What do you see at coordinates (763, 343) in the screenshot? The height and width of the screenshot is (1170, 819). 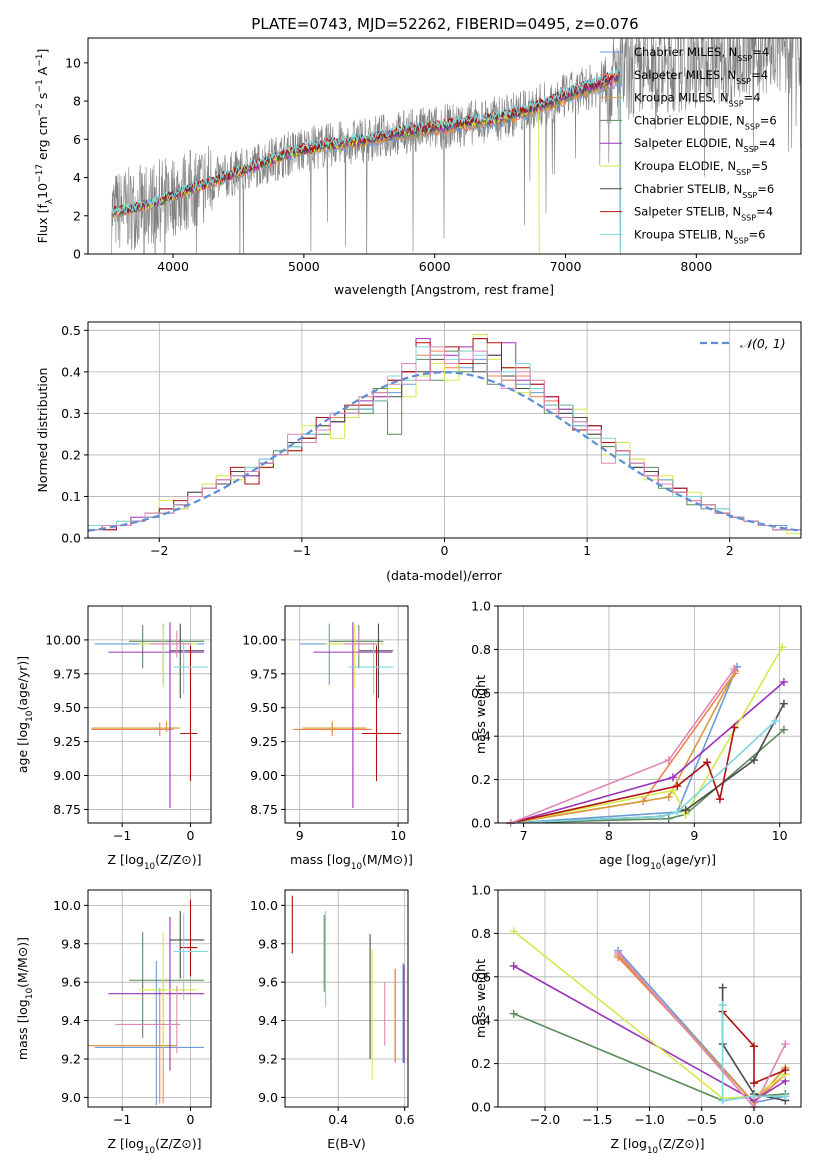 I see `legend-entry: 𝒩(0, 1)` at bounding box center [763, 343].